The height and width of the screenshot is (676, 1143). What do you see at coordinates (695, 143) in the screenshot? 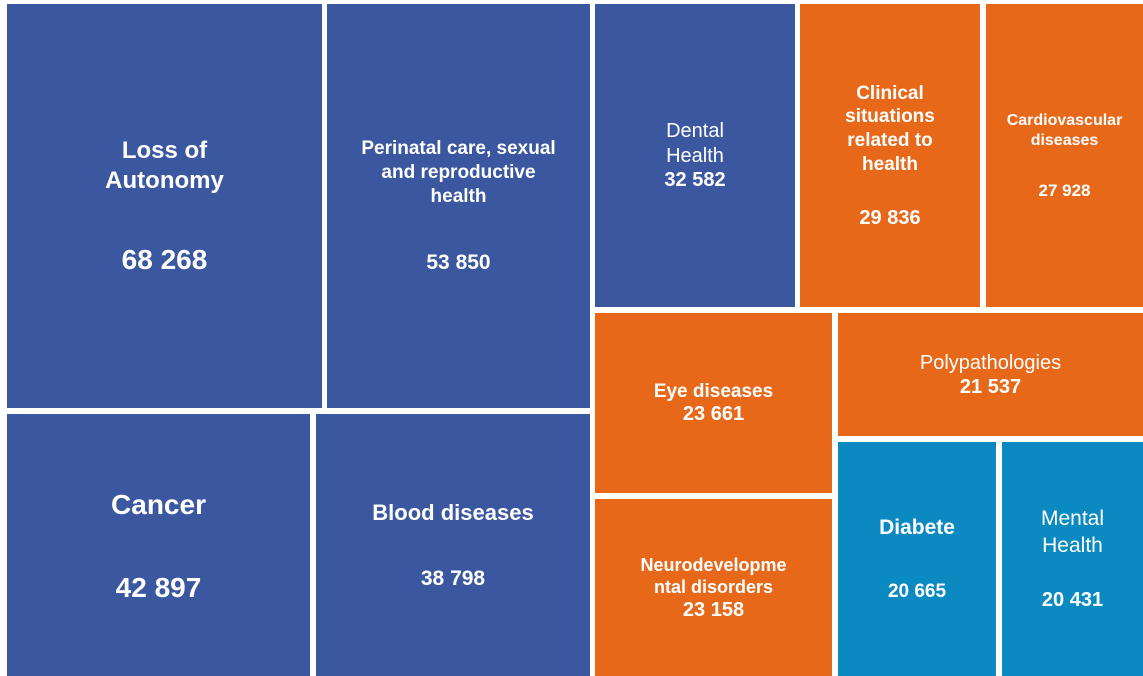
I see `tile-label: Dental Health` at bounding box center [695, 143].